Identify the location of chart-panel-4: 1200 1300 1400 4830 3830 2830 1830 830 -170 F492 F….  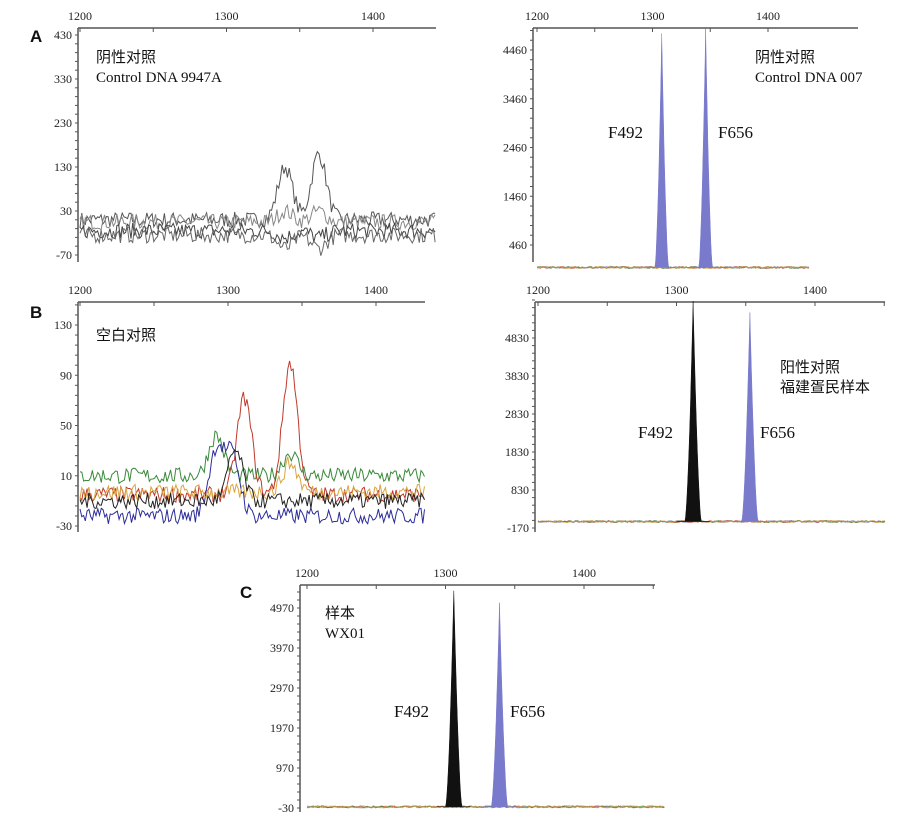
(695, 409).